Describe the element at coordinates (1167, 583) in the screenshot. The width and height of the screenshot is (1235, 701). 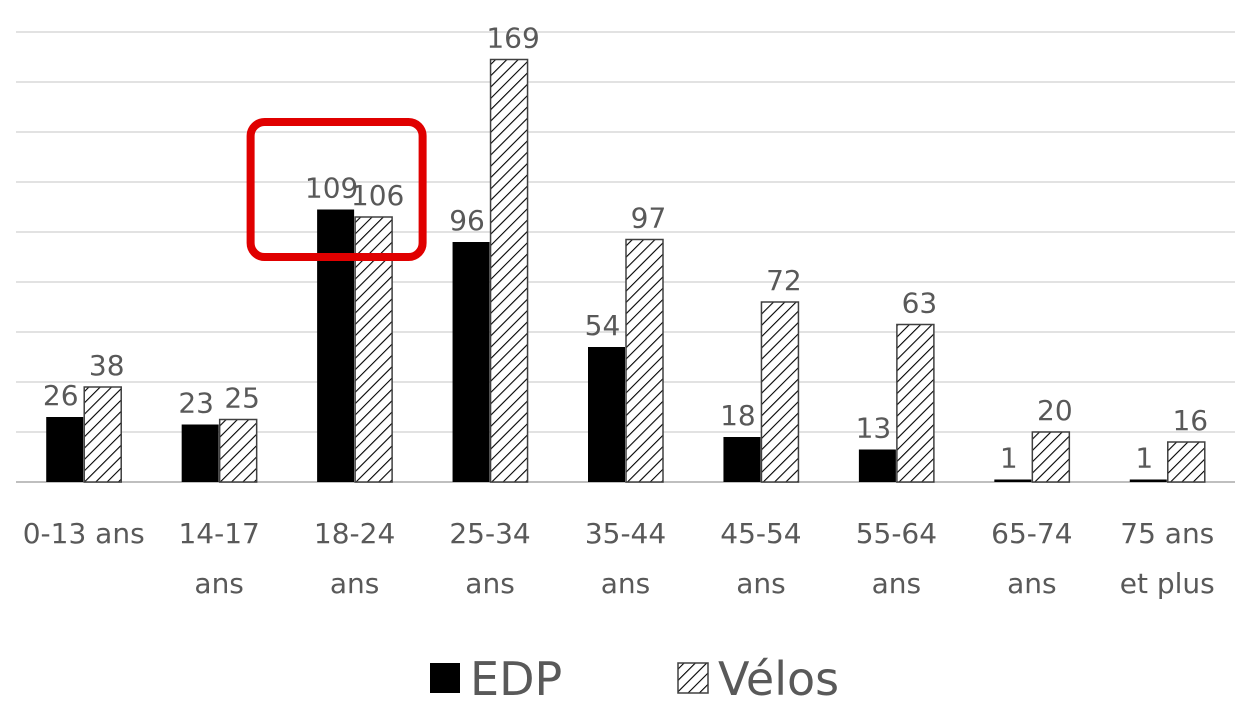
I see `category-label-8: et plus` at that location.